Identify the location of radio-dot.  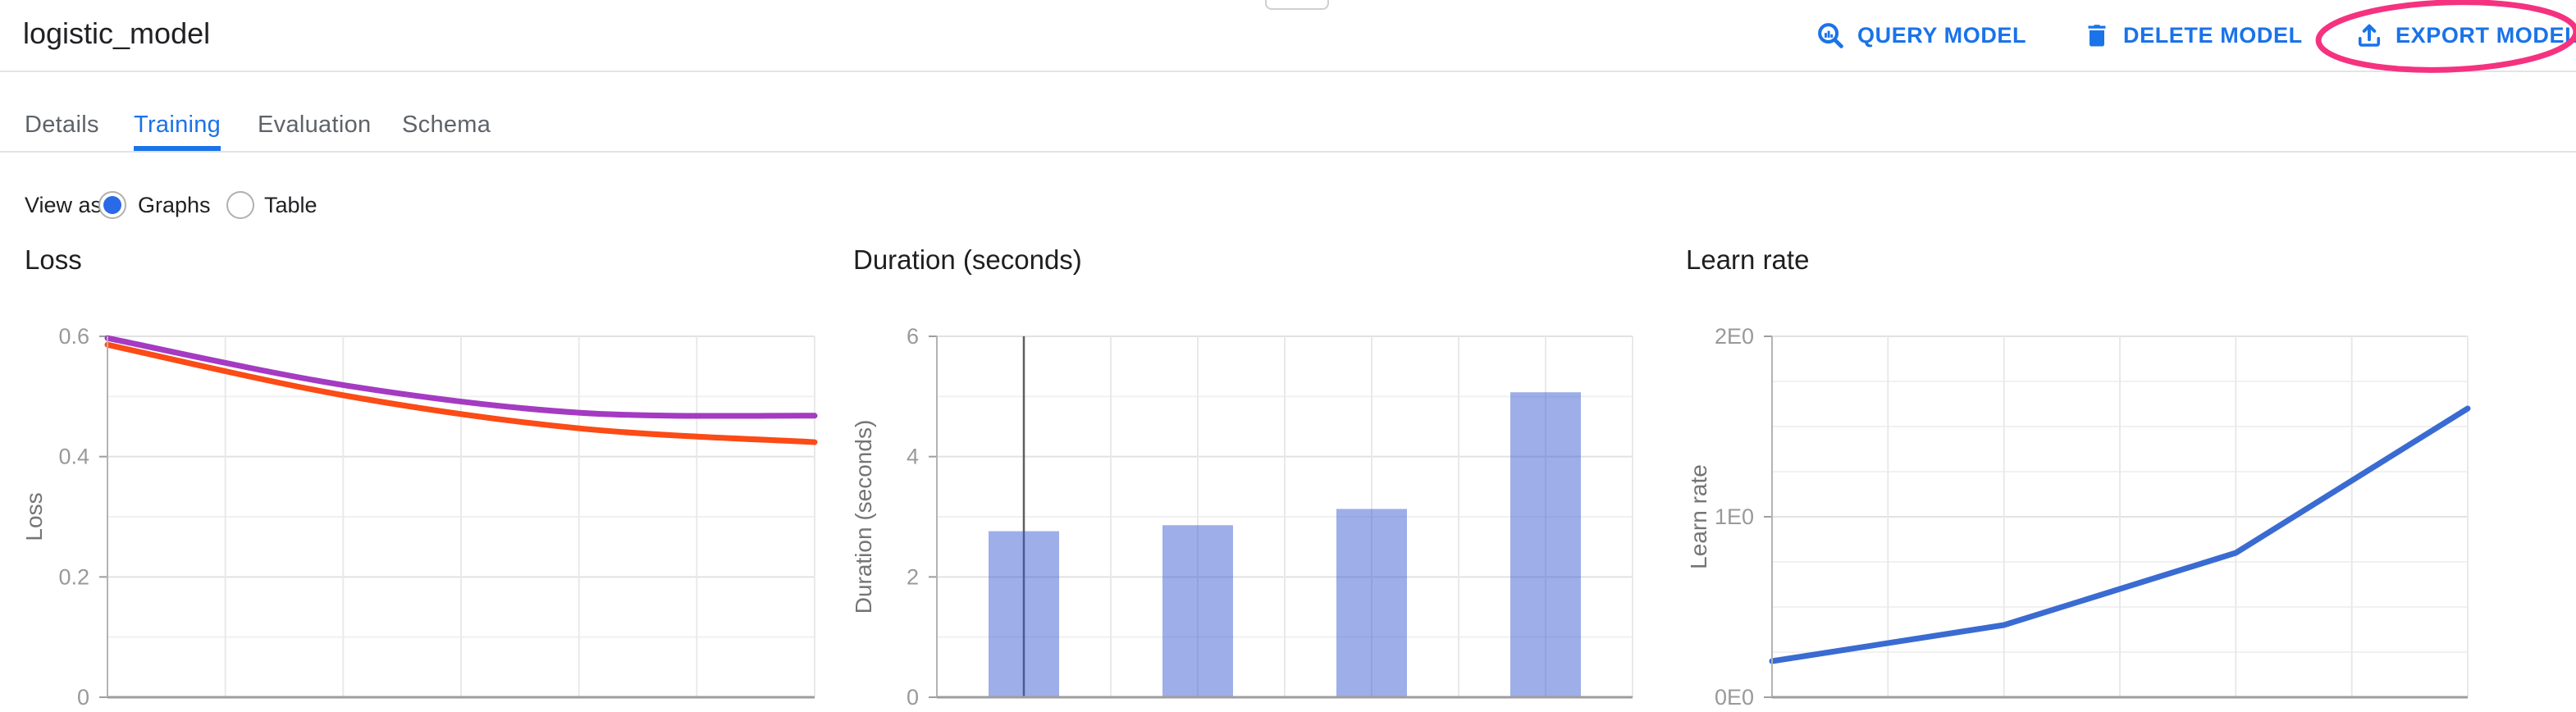
(112, 205).